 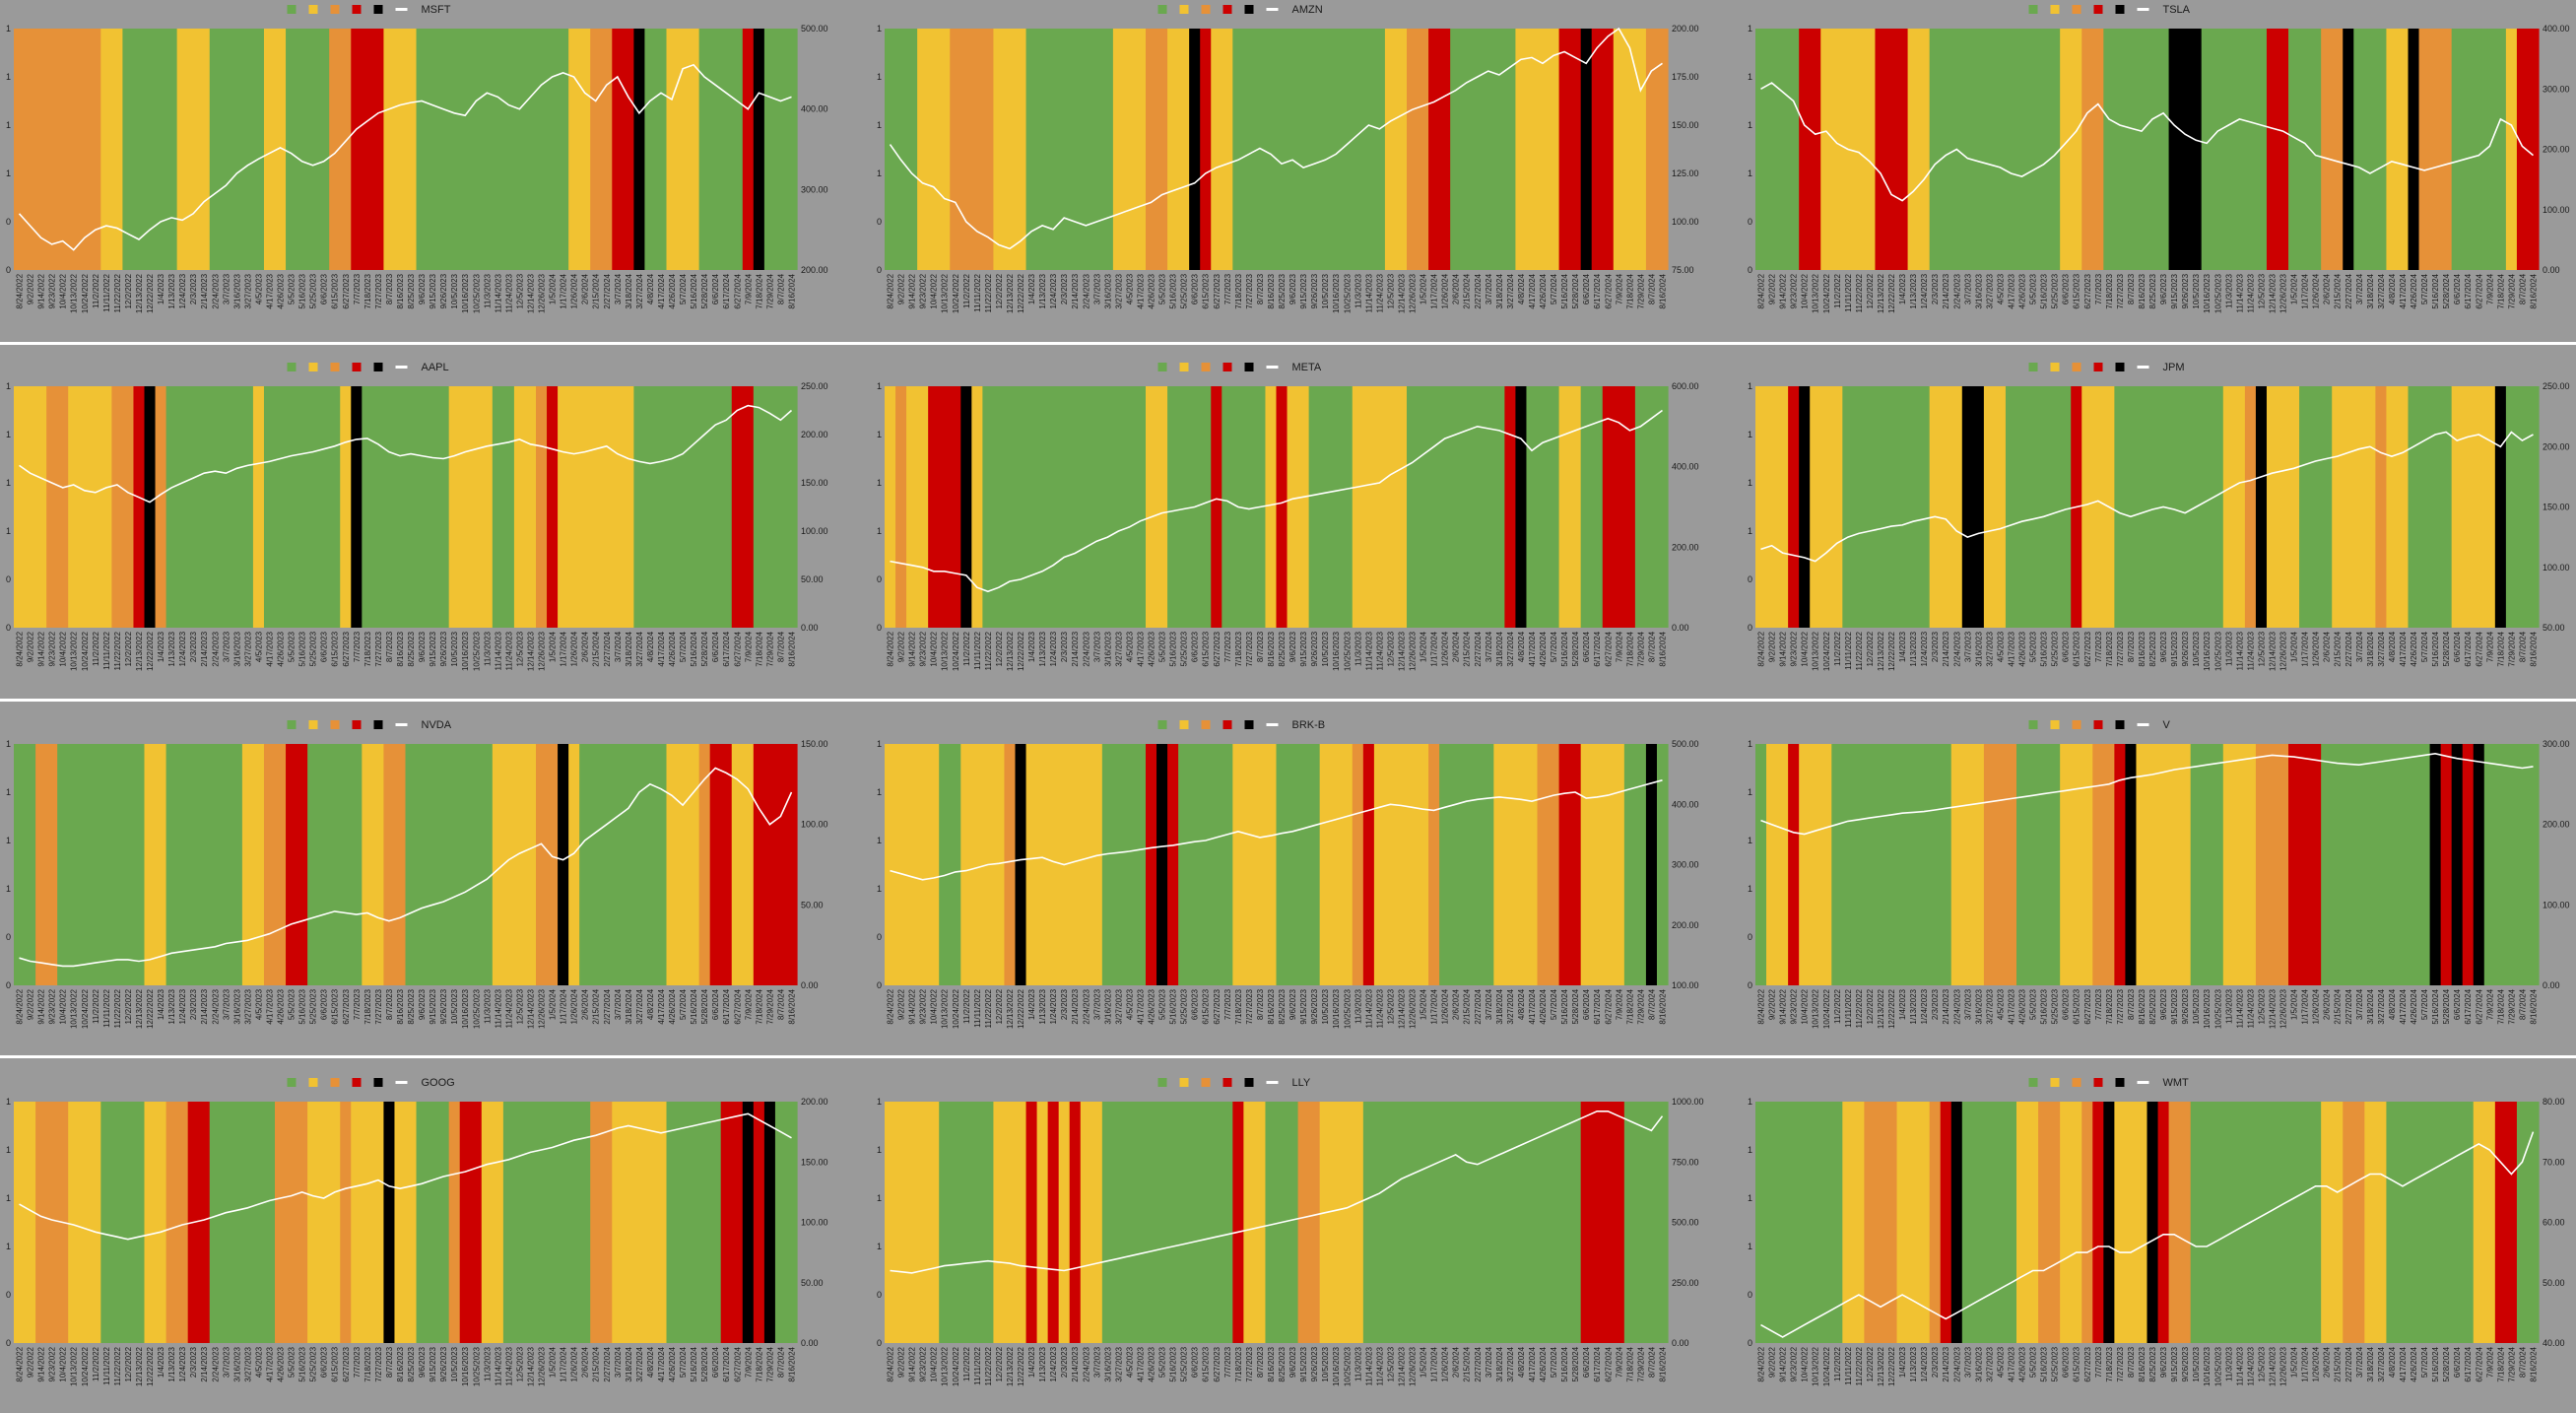 What do you see at coordinates (2535, 1006) in the screenshot?
I see `x-tick-label: 8/16/2024` at bounding box center [2535, 1006].